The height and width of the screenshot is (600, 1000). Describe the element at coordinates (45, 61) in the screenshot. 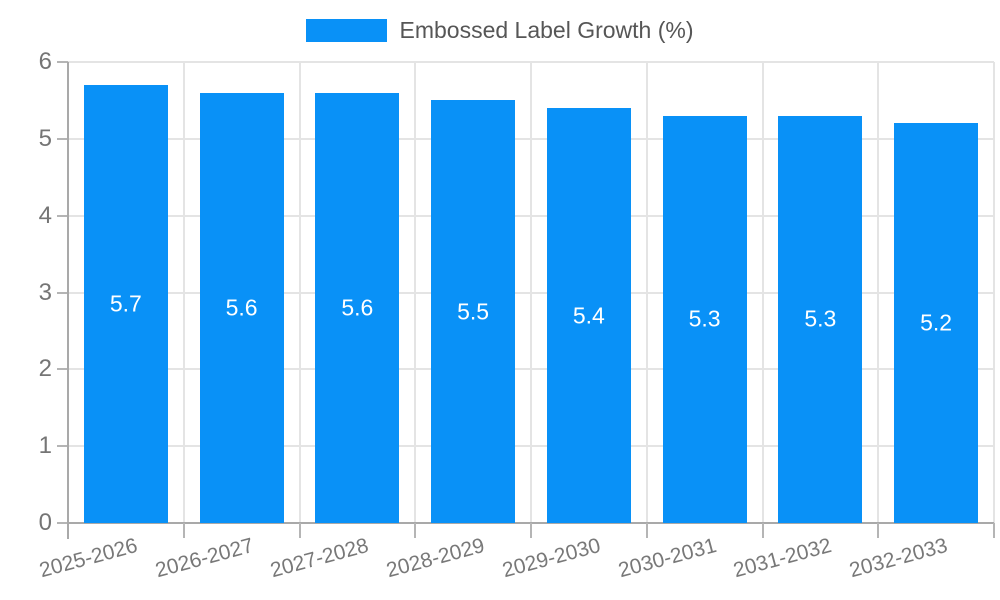

I see `y-tick-label: 6` at that location.